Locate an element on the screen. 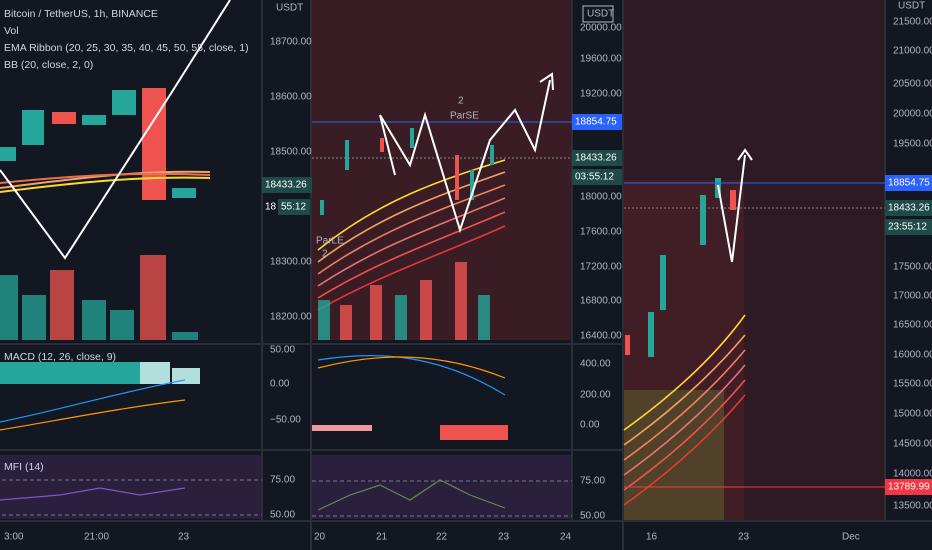  time-label: 21 is located at coordinates (382, 537).